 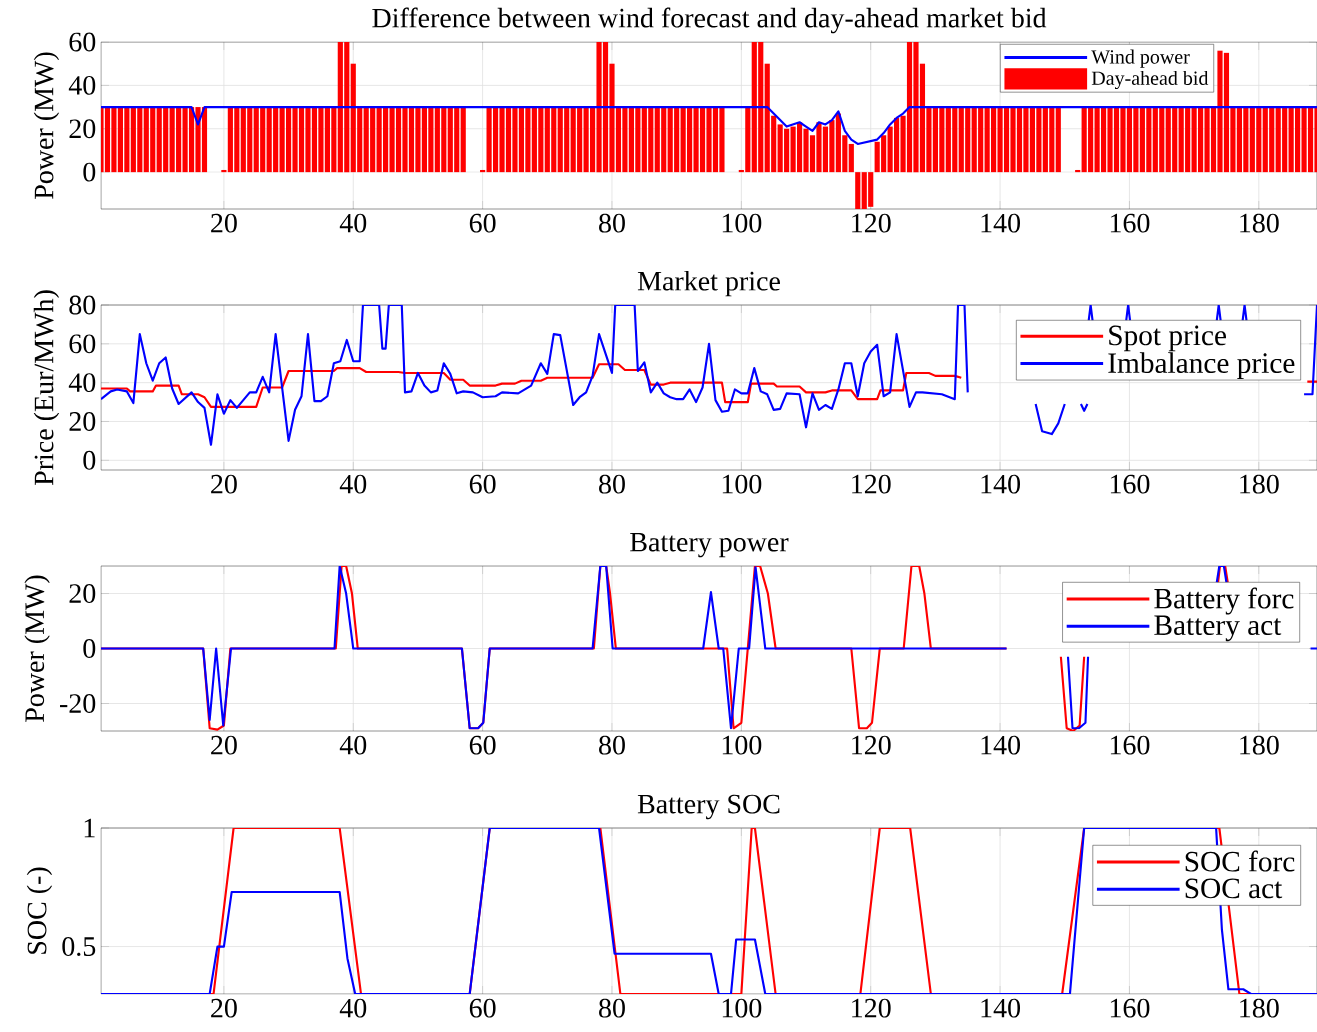 What do you see at coordinates (89, 828) in the screenshot?
I see `y-tick-label: 1` at bounding box center [89, 828].